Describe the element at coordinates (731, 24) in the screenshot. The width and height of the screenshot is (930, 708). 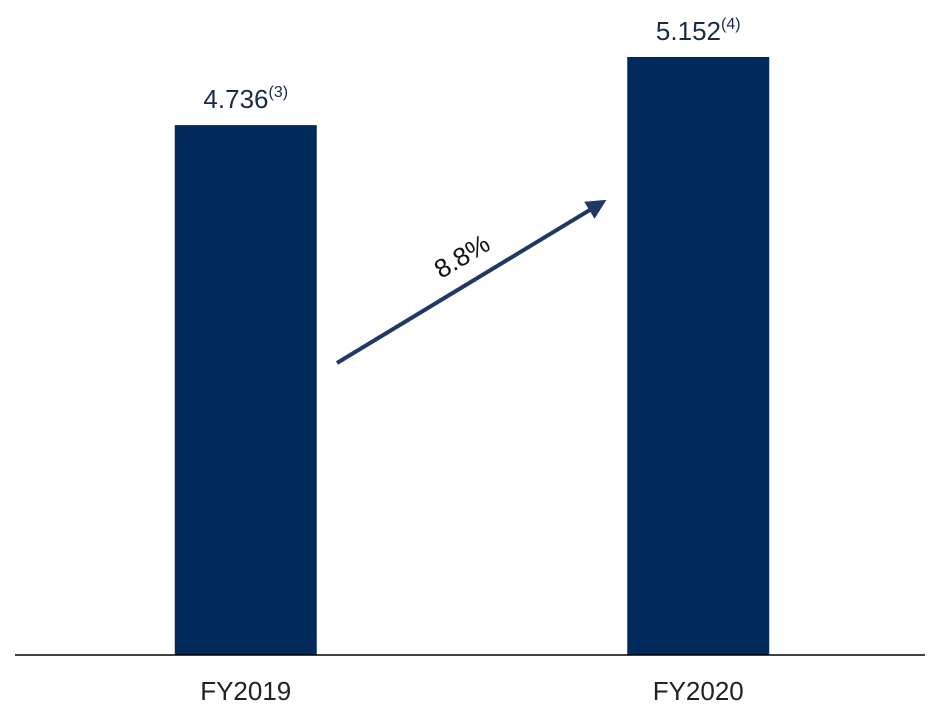
I see `value-note: (4)` at that location.